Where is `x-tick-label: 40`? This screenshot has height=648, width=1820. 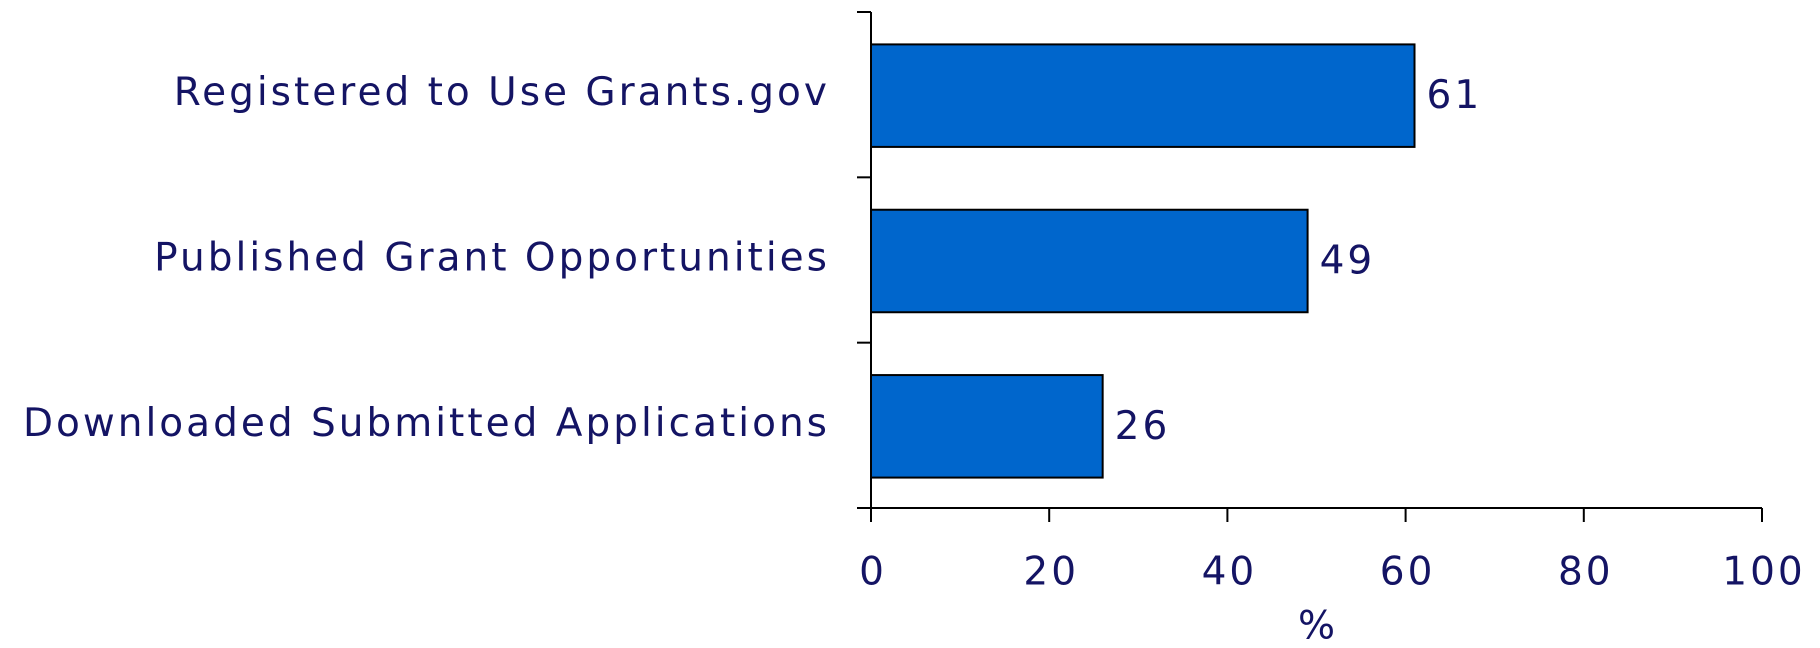
x-tick-label: 40 is located at coordinates (1230, 572).